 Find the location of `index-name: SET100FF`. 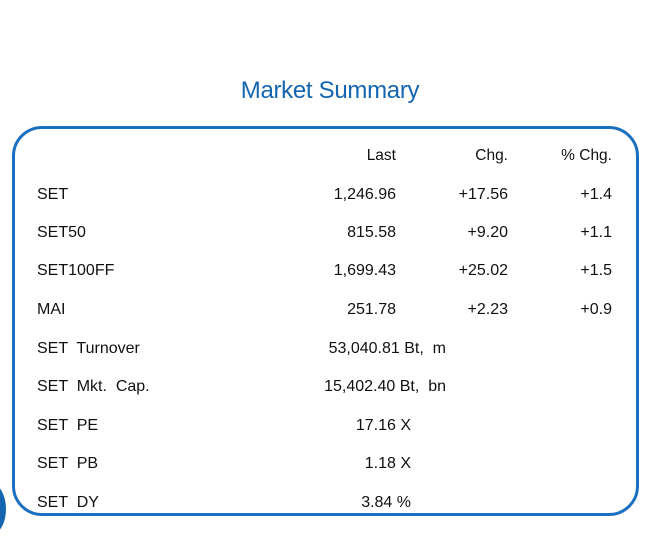

index-name: SET100FF is located at coordinates (76, 270).